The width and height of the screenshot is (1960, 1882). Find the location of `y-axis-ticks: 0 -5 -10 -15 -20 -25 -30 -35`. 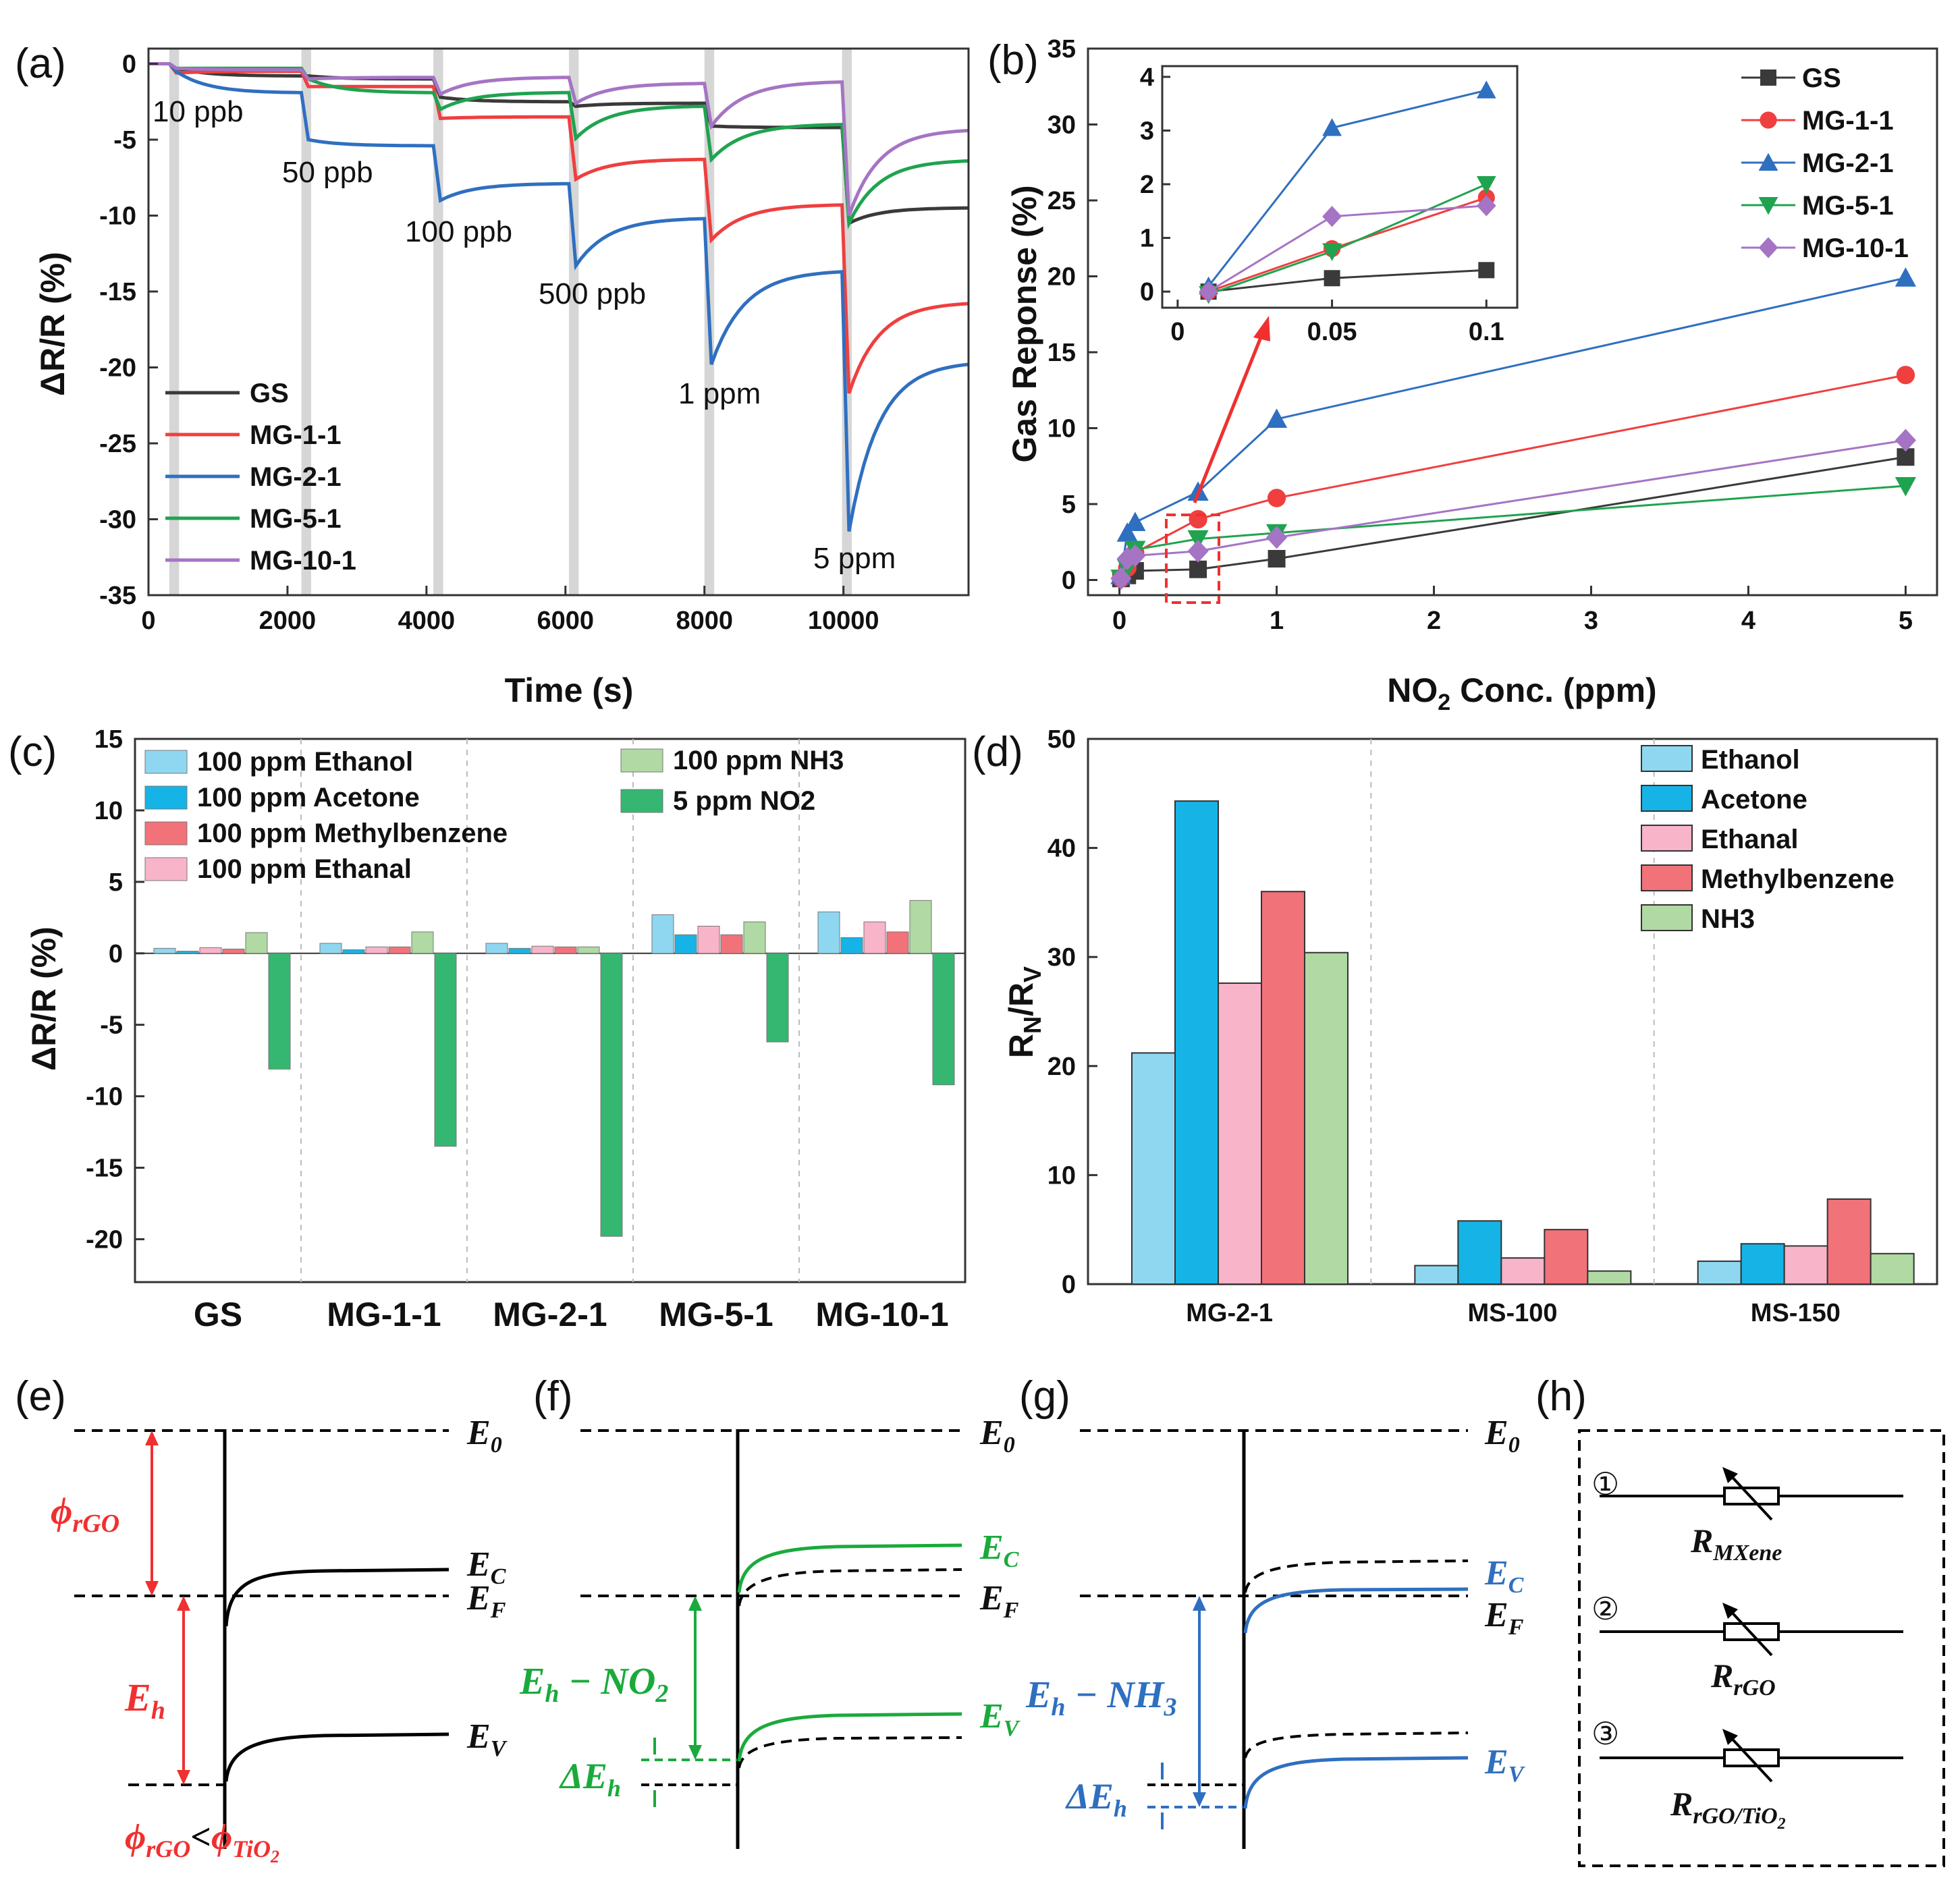

y-axis-ticks: 0 -5 -10 -15 -20 -25 -30 -35 is located at coordinates (129, 330).